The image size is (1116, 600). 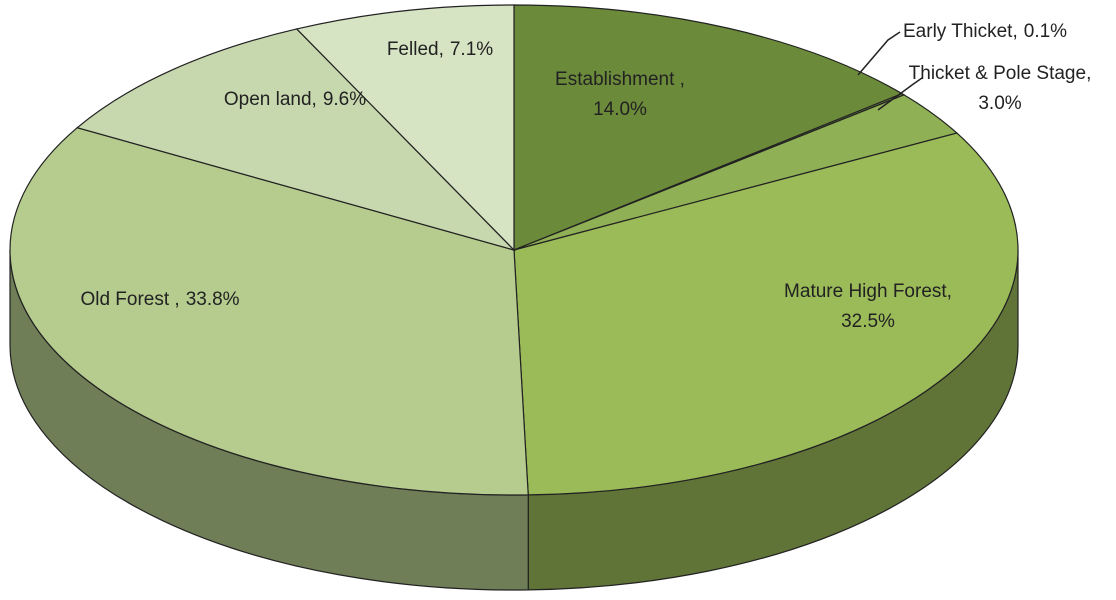 What do you see at coordinates (868, 321) in the screenshot?
I see `label-value: 32.5%` at bounding box center [868, 321].